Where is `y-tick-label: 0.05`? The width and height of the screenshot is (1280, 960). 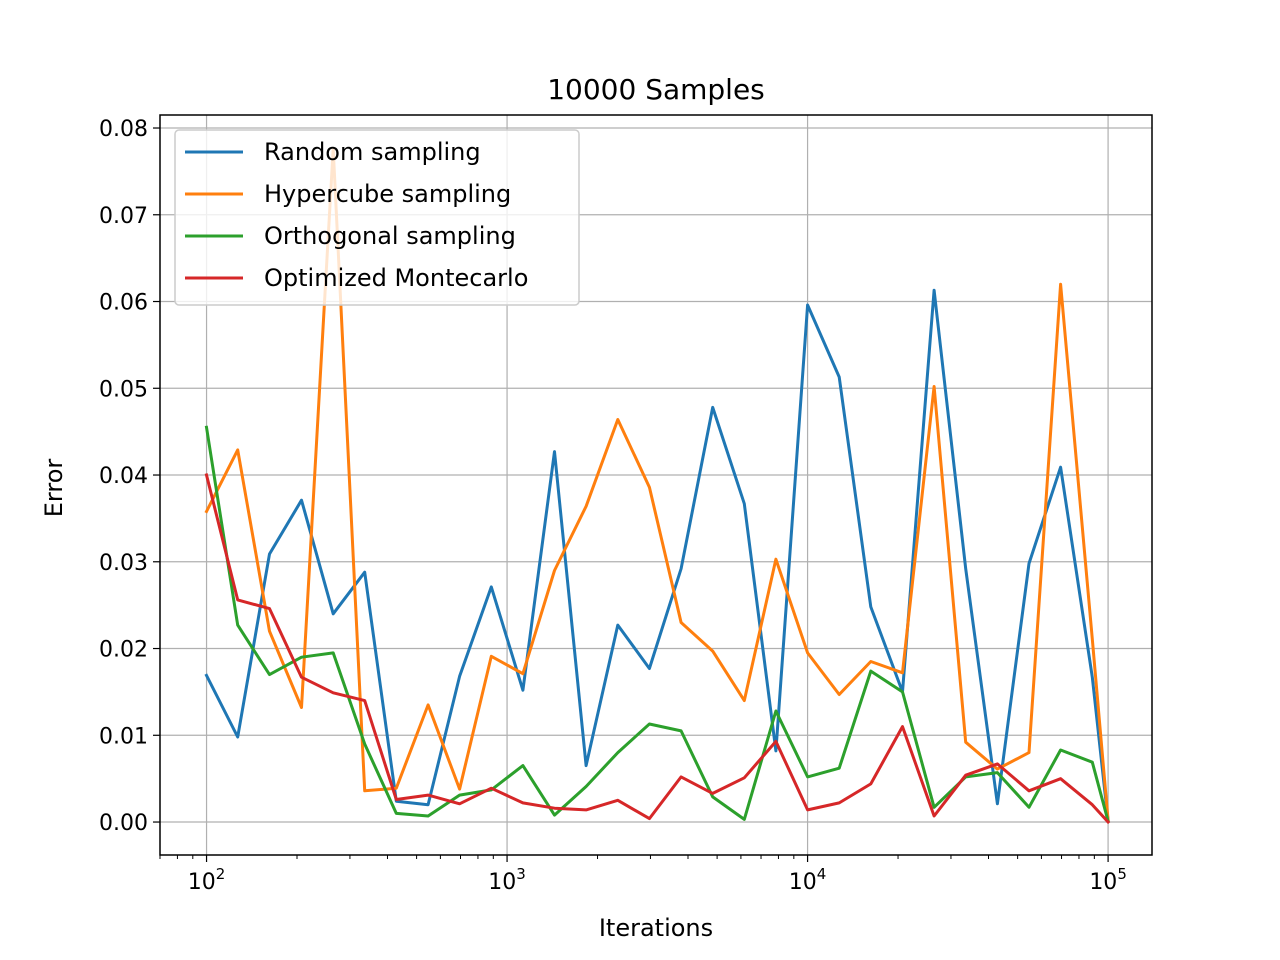
y-tick-label: 0.05 is located at coordinates (123, 389).